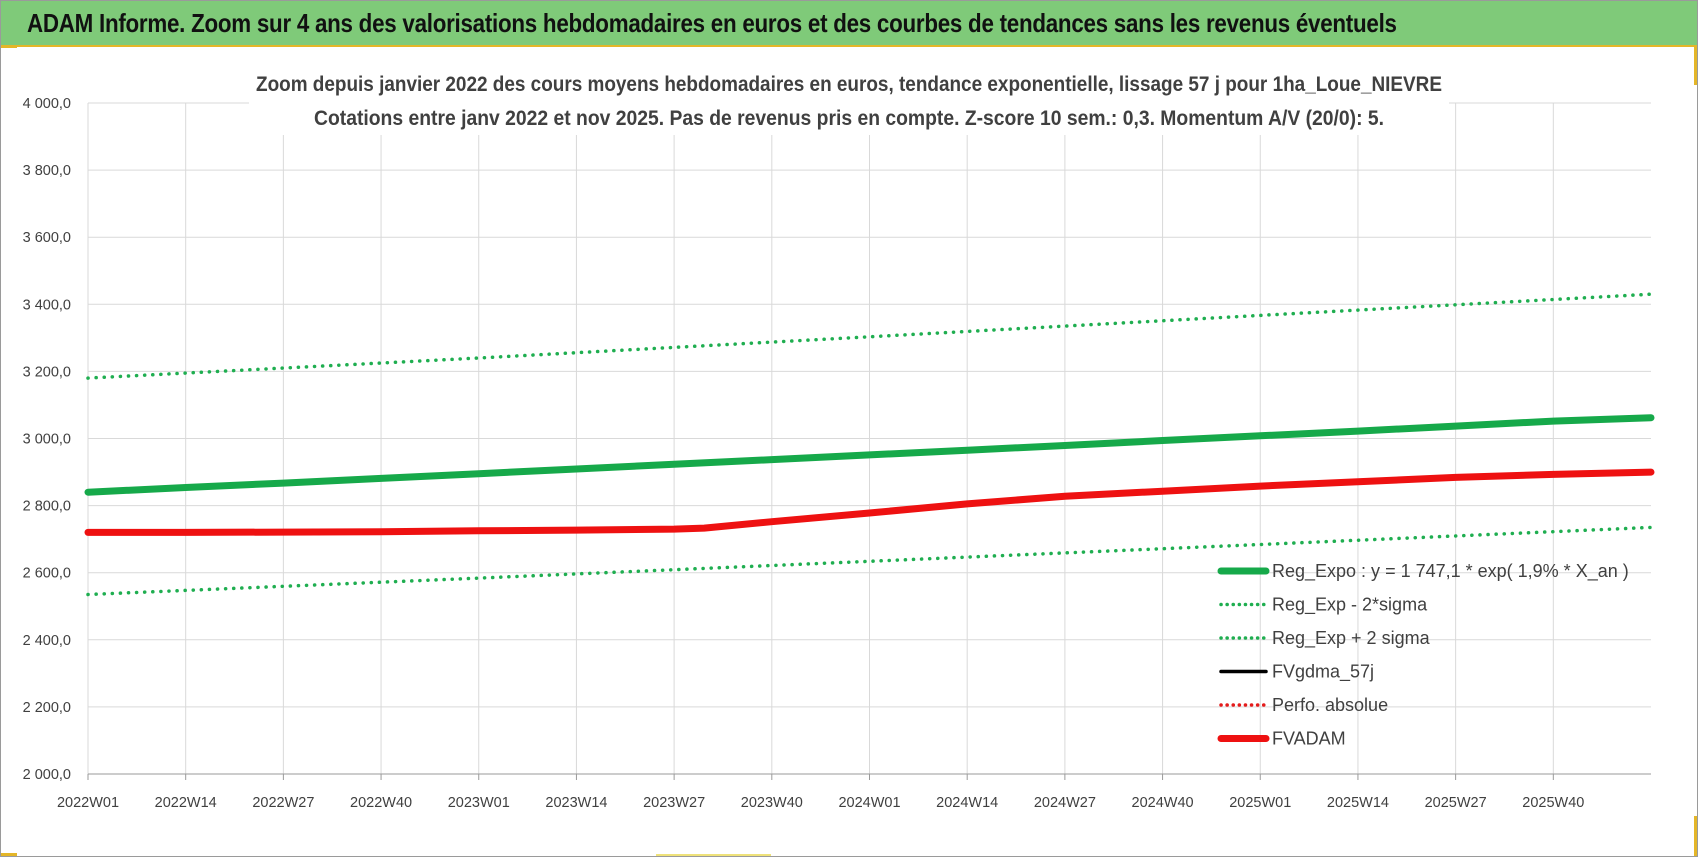 The height and width of the screenshot is (857, 1698). I want to click on x-tick-label: 2023W14, so click(576, 803).